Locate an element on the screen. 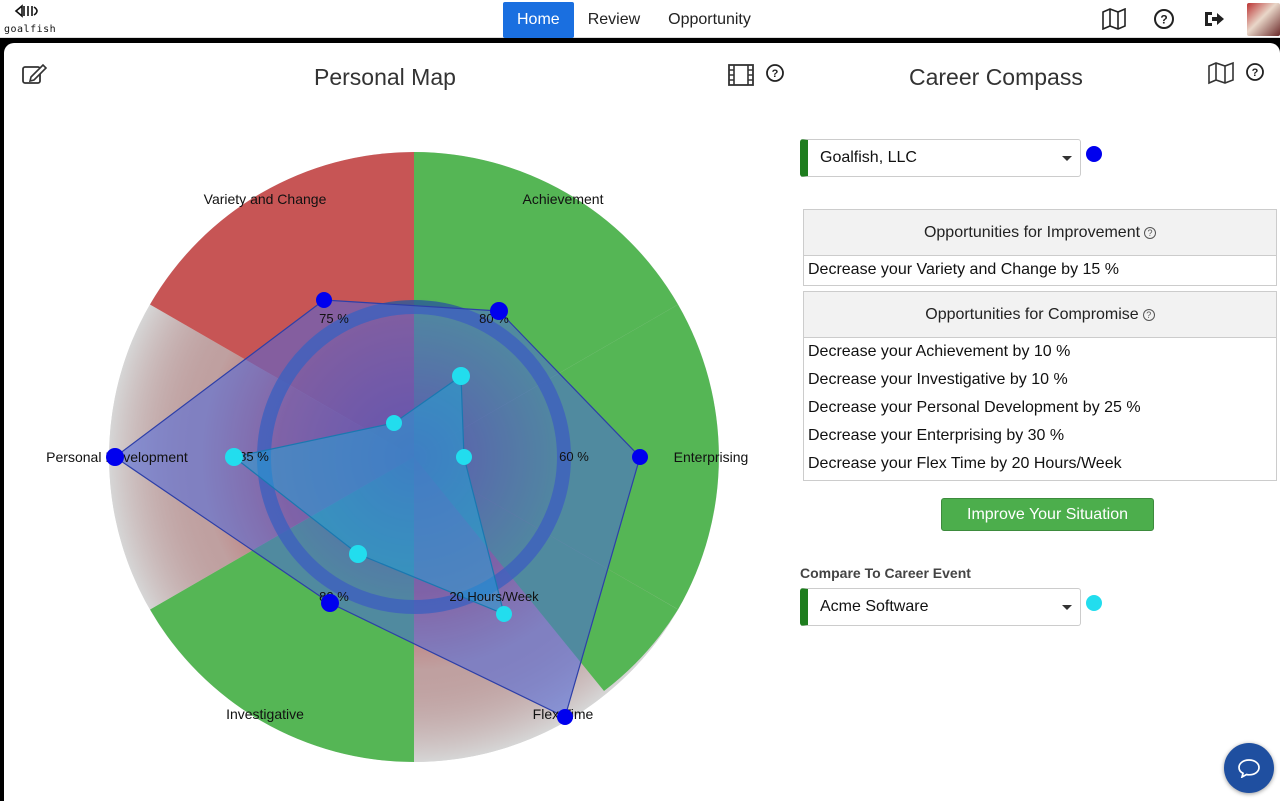 This screenshot has width=1280, height=801. primary-point-achievement is located at coordinates (499, 311).